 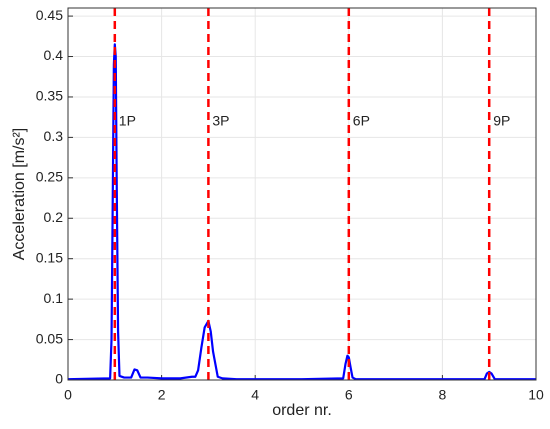 What do you see at coordinates (49, 338) in the screenshot?
I see `y-tick-label: 0.05` at bounding box center [49, 338].